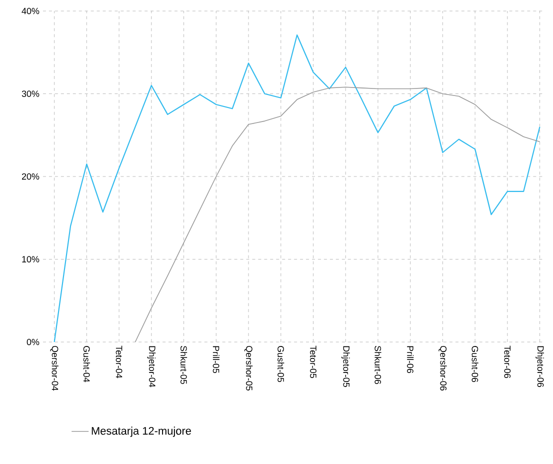  Describe the element at coordinates (141, 431) in the screenshot. I see `legend-label: Mesatarja 12-mujore` at that location.